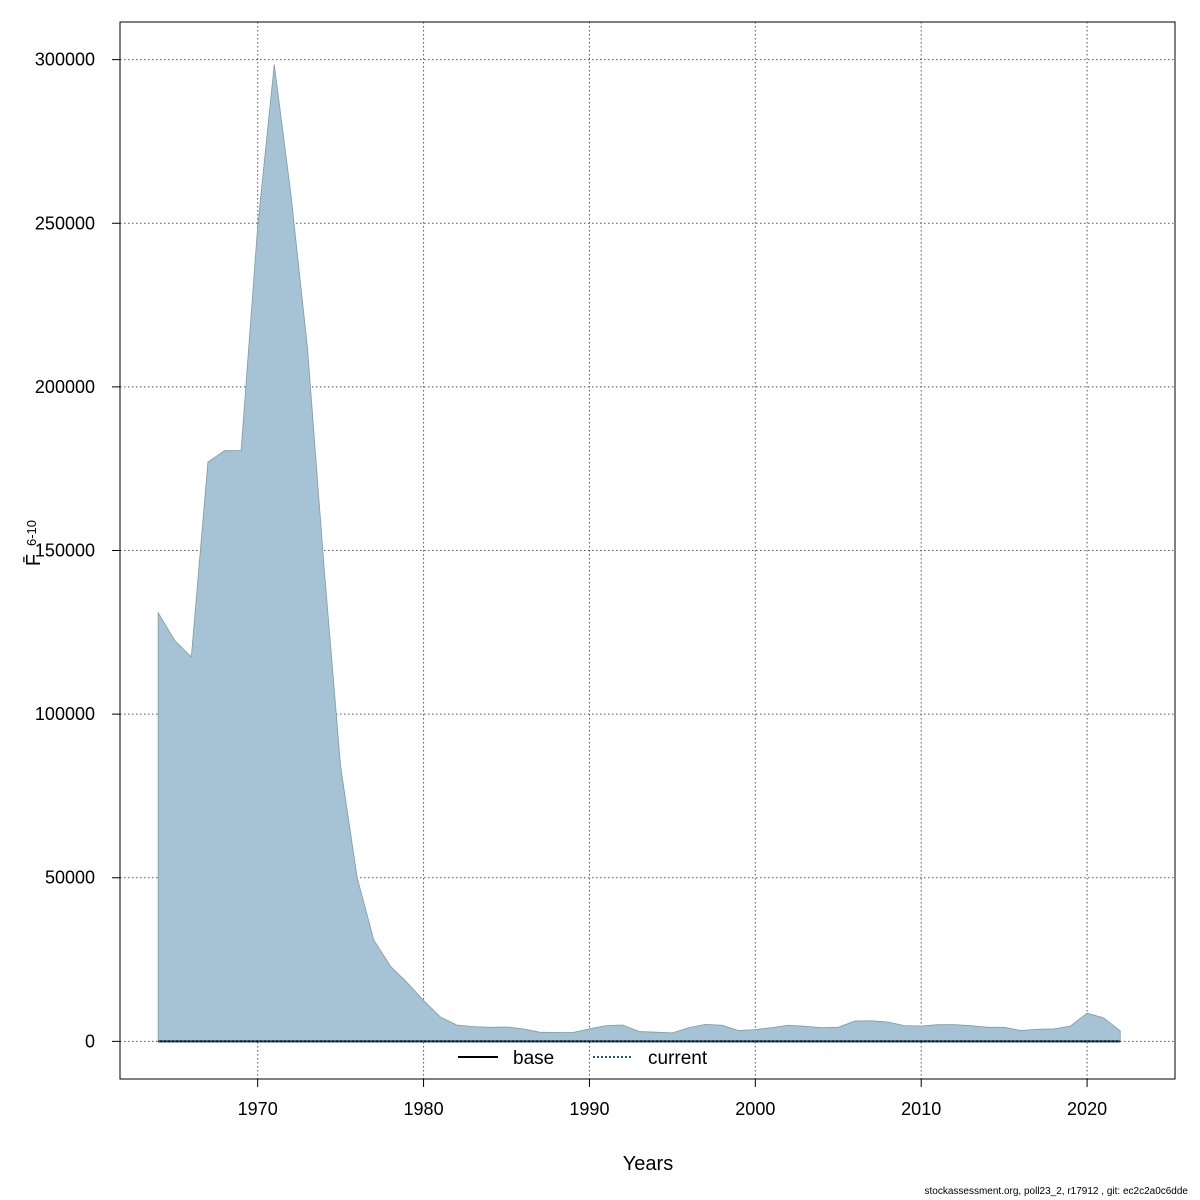 This screenshot has width=1200, height=1200. Describe the element at coordinates (533, 1058) in the screenshot. I see `legend-label-base: base` at that location.